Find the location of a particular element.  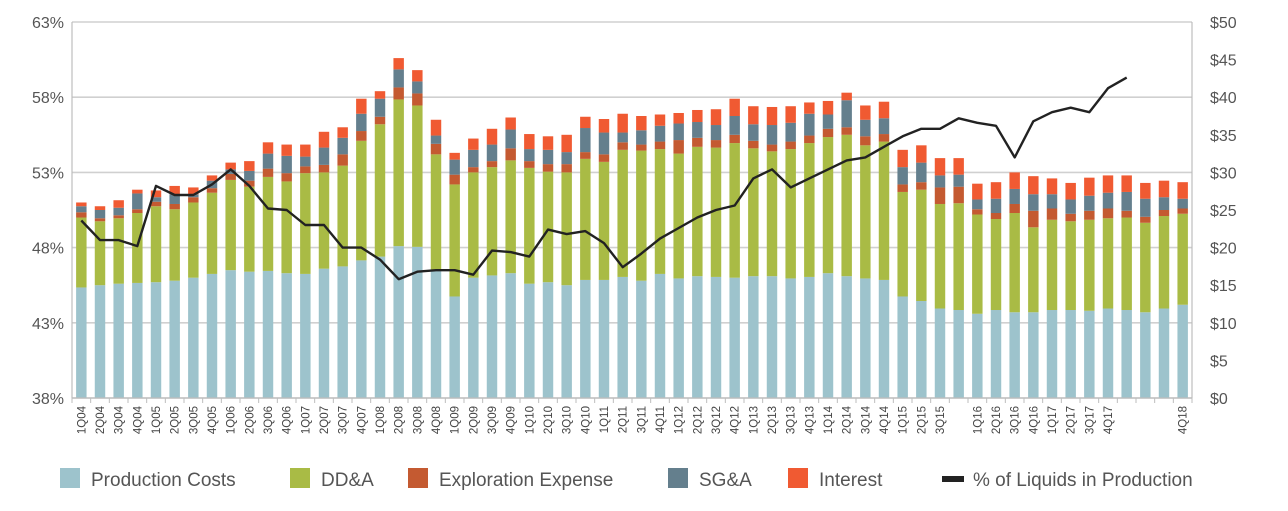

bar-stack-1q18 is located at coordinates (1126, 286).